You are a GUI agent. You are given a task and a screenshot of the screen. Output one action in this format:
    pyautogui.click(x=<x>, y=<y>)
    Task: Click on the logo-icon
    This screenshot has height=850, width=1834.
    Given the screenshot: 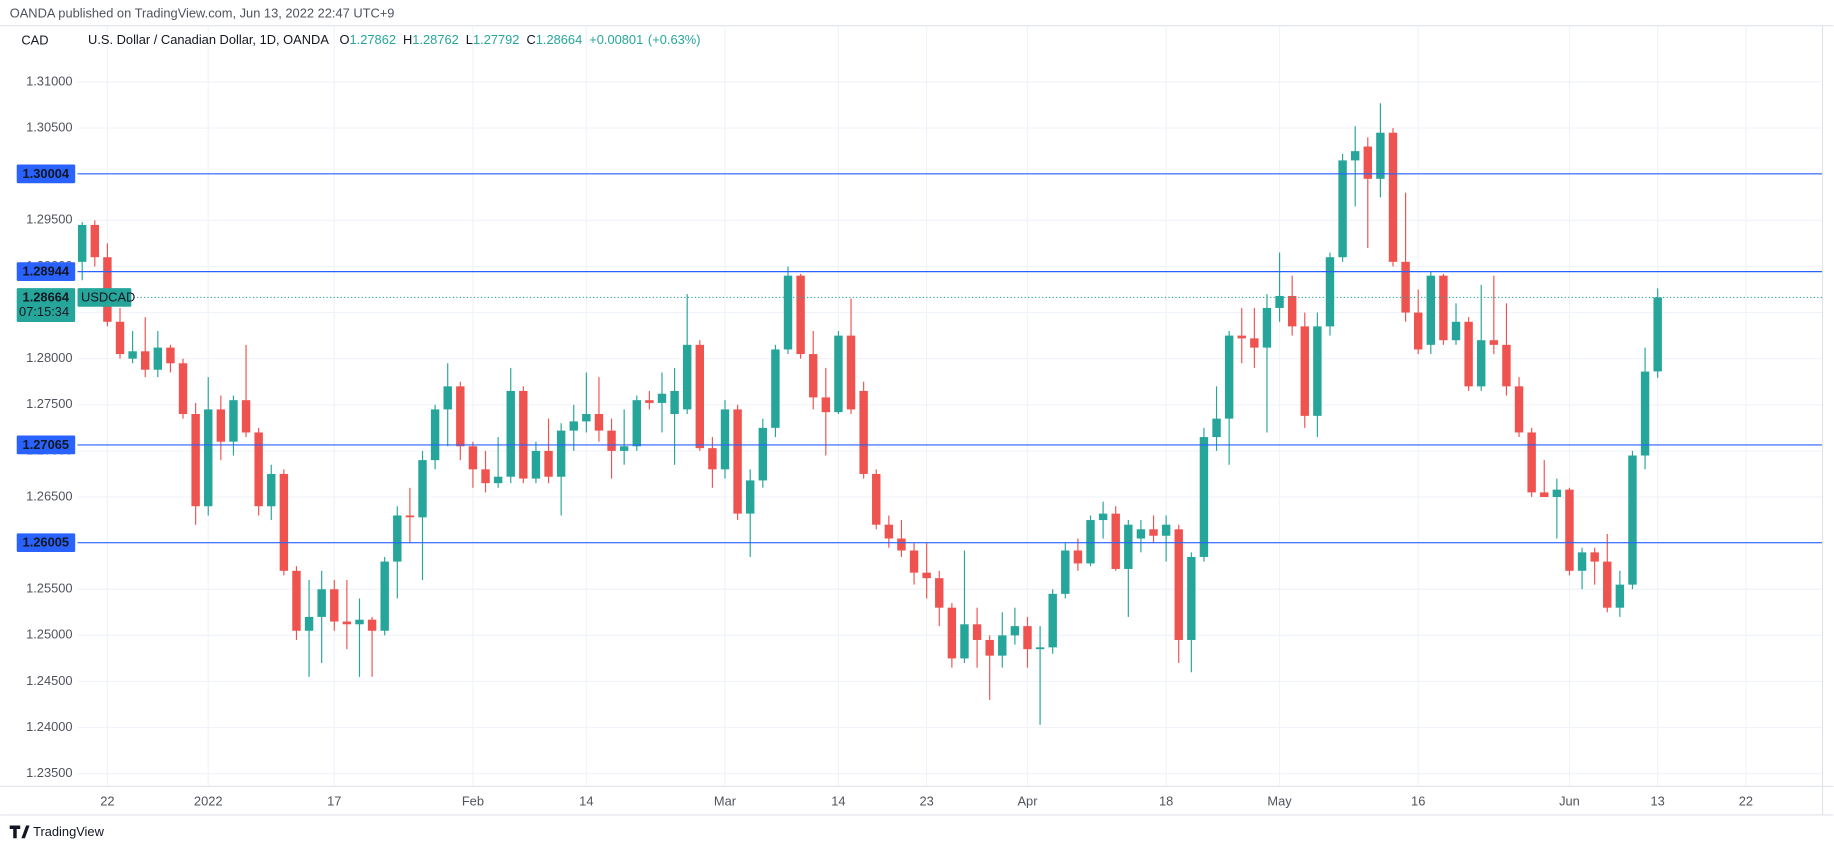 What is the action you would take?
    pyautogui.click(x=19, y=832)
    